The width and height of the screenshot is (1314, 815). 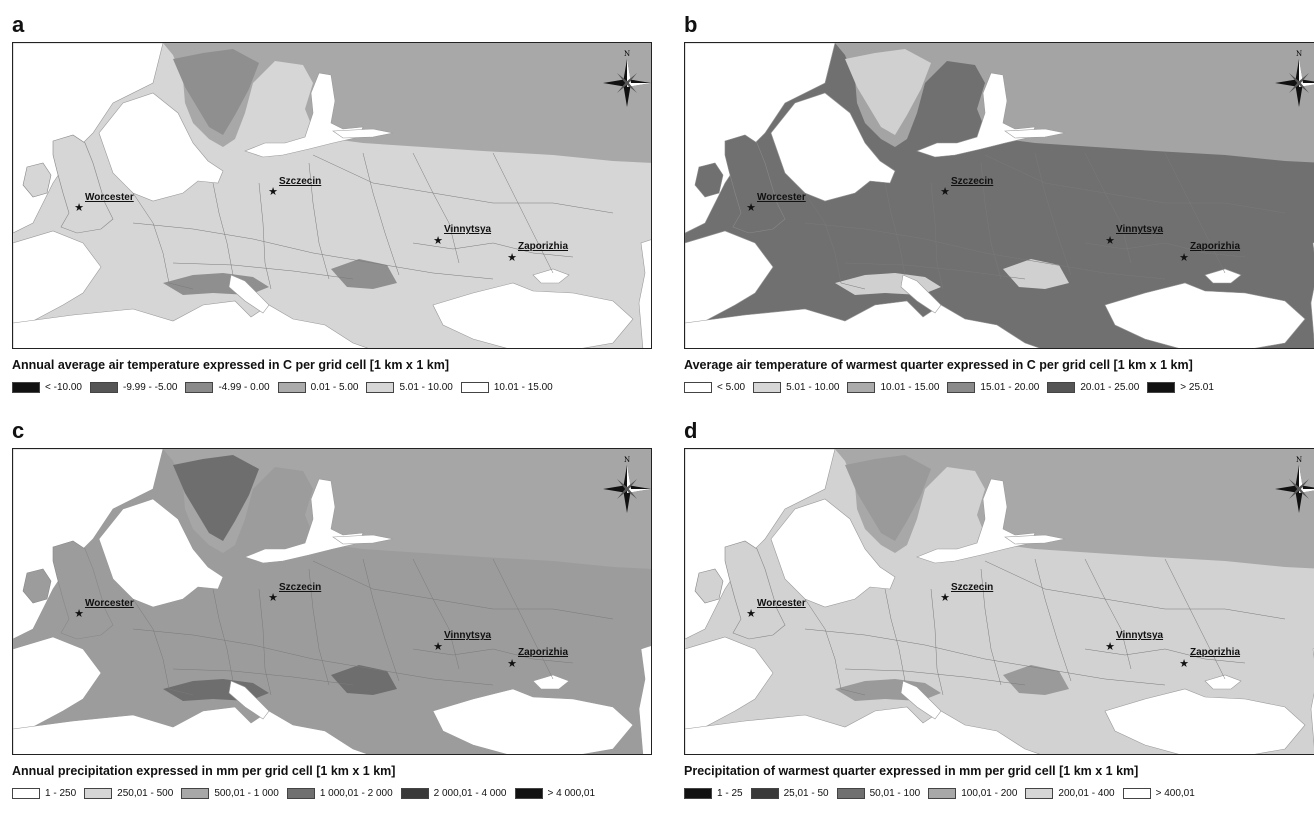 What do you see at coordinates (246, 793) in the screenshot?
I see `legend-label: 500,01 - 1 000` at bounding box center [246, 793].